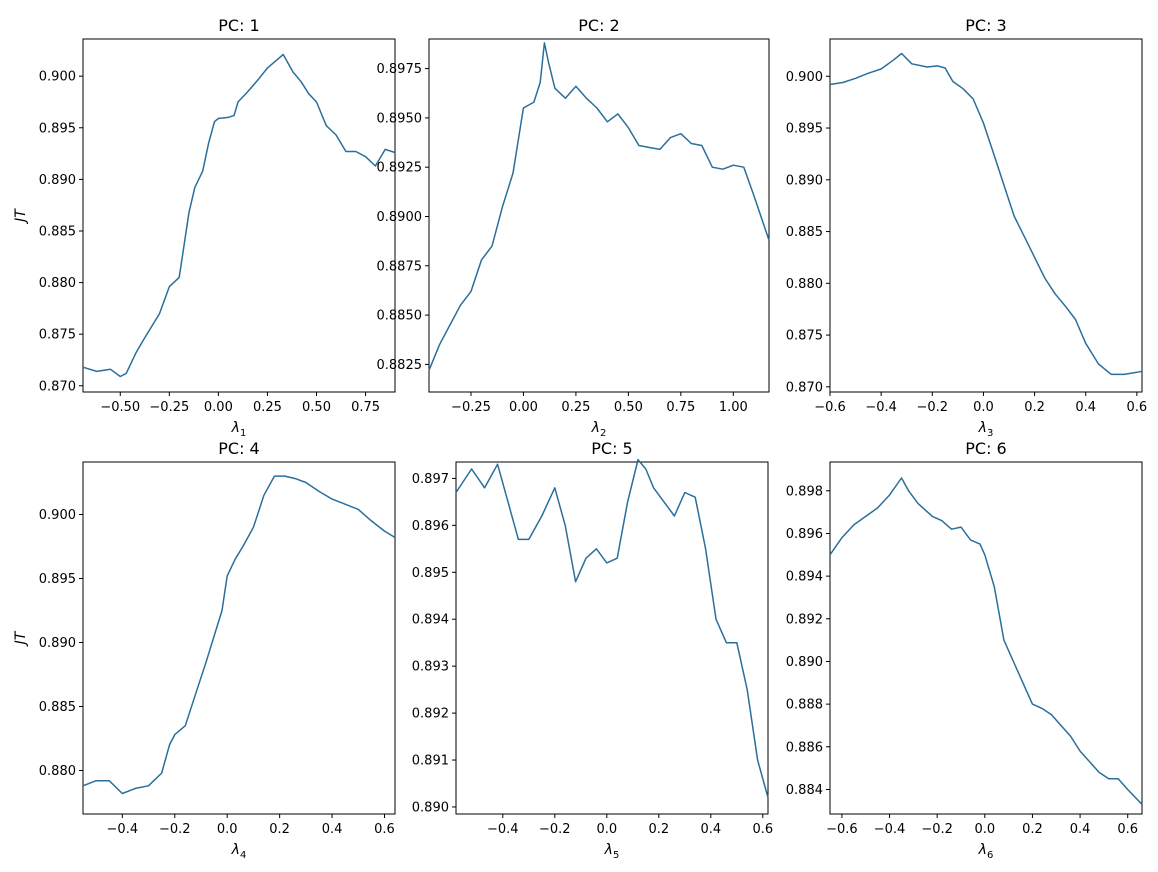 The image size is (1158, 872). I want to click on chart-title: PC: 1, so click(238, 25).